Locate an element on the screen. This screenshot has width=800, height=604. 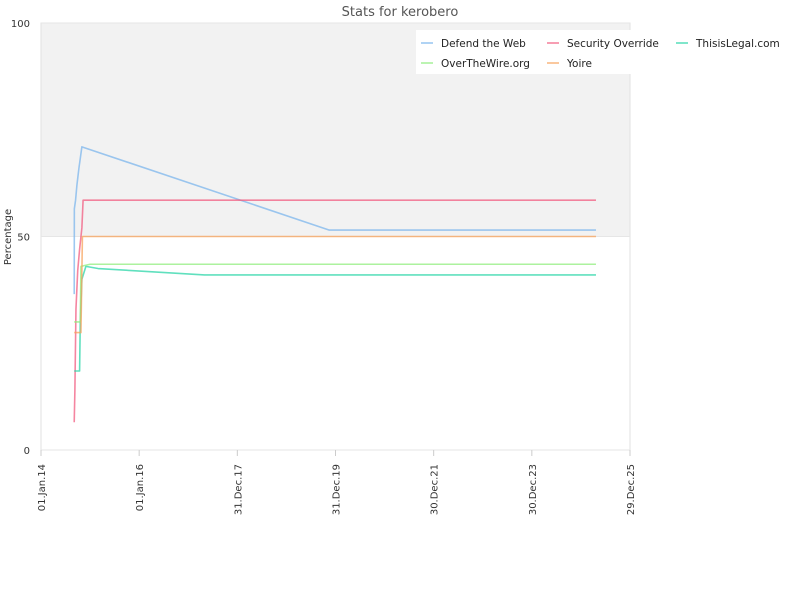
y-tick-label: 0 is located at coordinates (27, 451).